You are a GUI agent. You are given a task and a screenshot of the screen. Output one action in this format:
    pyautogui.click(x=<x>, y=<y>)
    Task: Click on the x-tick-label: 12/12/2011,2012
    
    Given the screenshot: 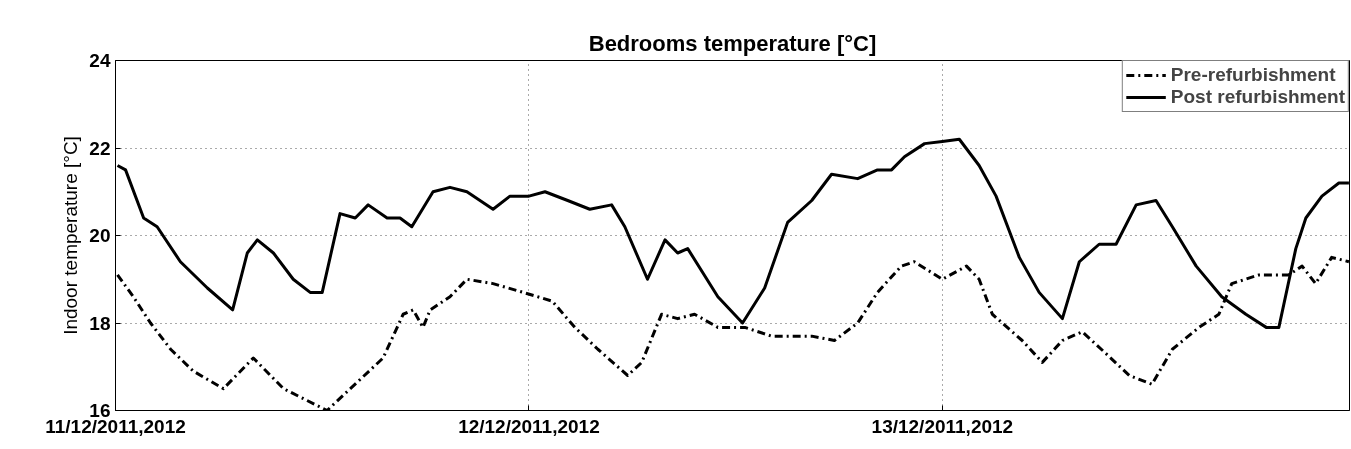 What is the action you would take?
    pyautogui.click(x=529, y=426)
    